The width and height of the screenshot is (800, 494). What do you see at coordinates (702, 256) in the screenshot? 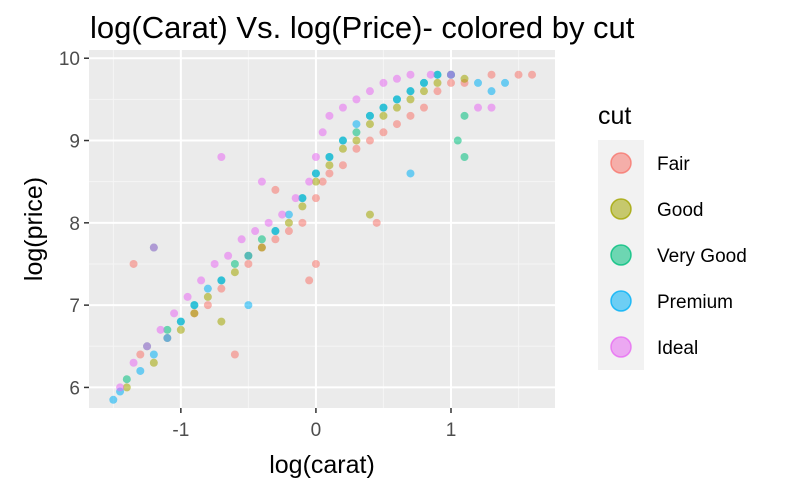
I see `legend-label: Very Good` at bounding box center [702, 256].